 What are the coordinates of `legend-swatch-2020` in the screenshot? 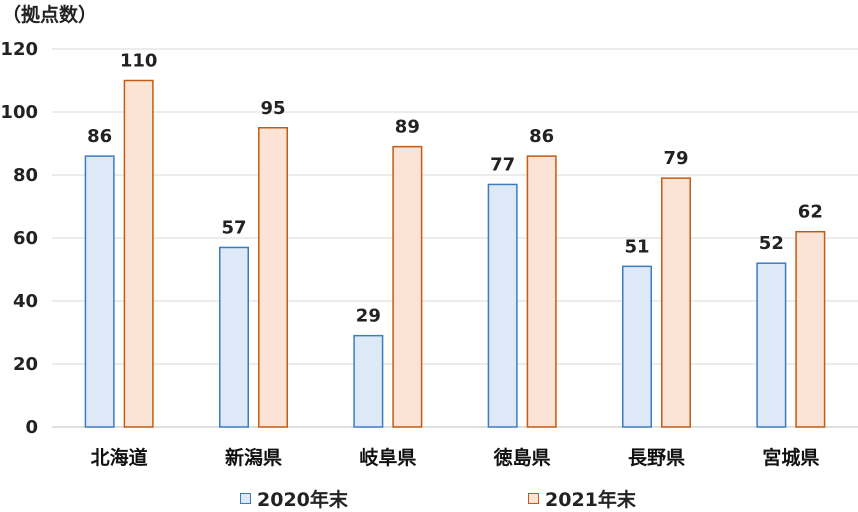 It's located at (245, 498).